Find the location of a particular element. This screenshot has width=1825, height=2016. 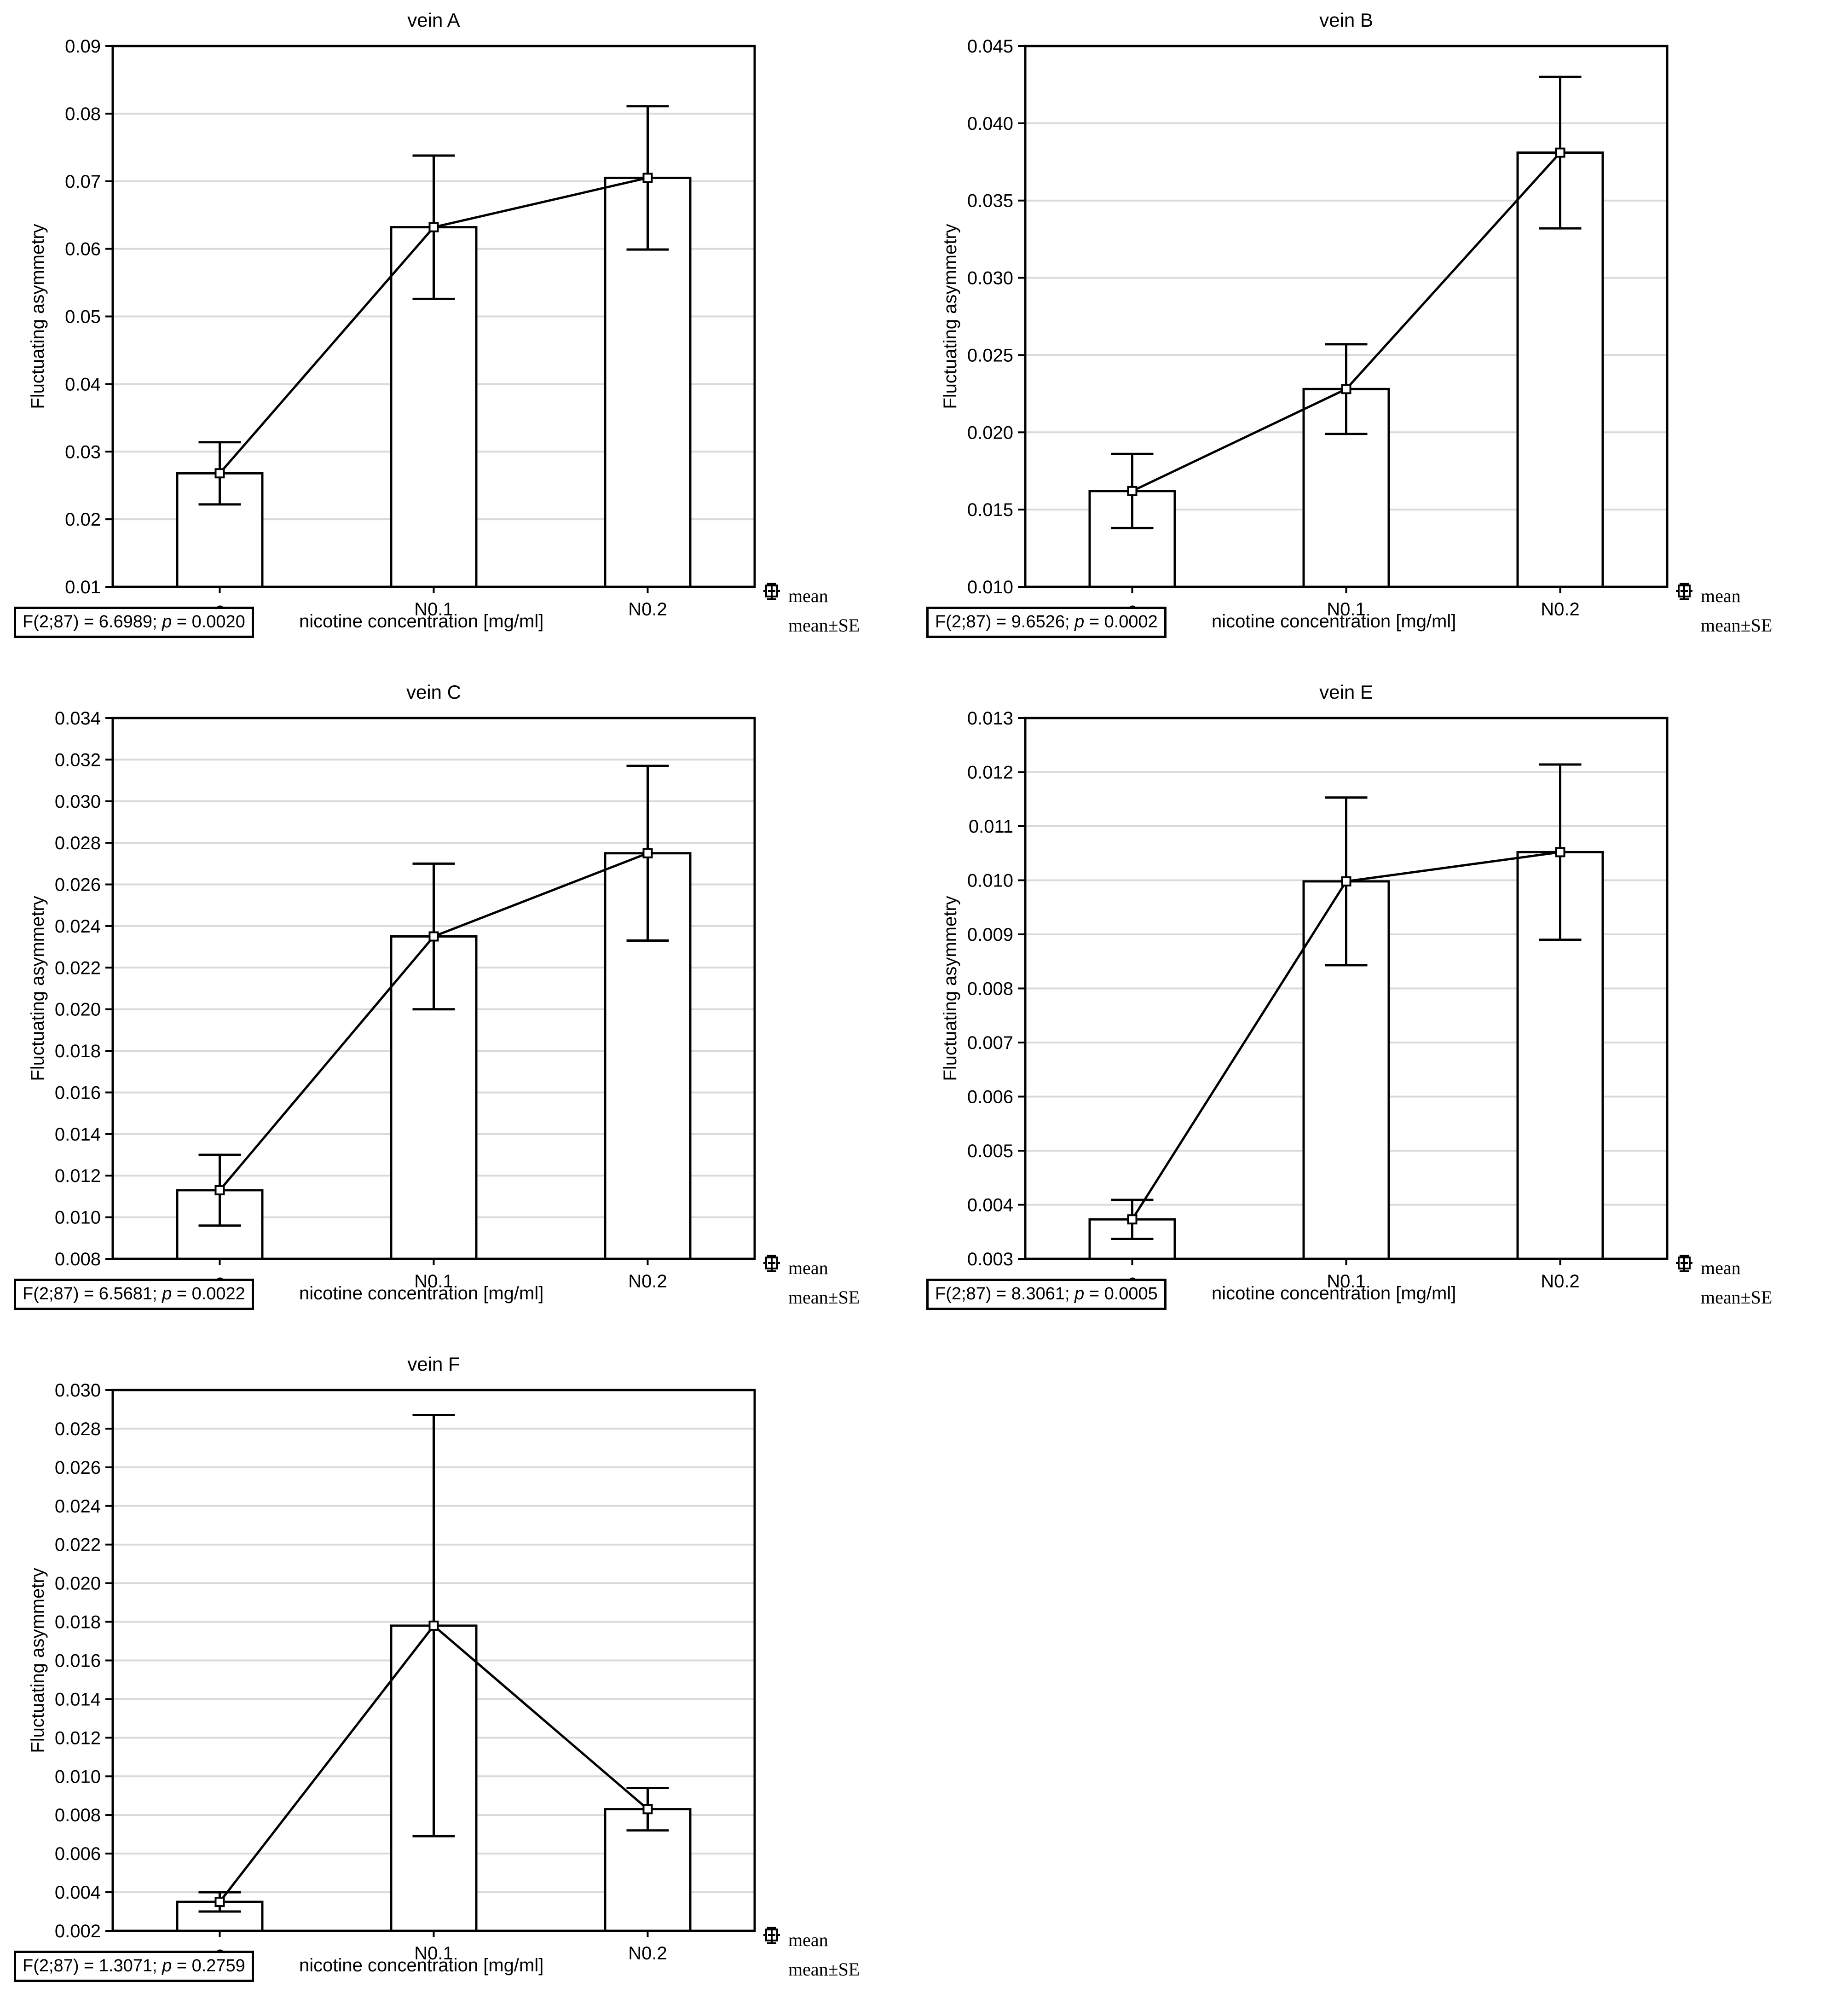

y-tick-label: 0.09 is located at coordinates (83, 46).